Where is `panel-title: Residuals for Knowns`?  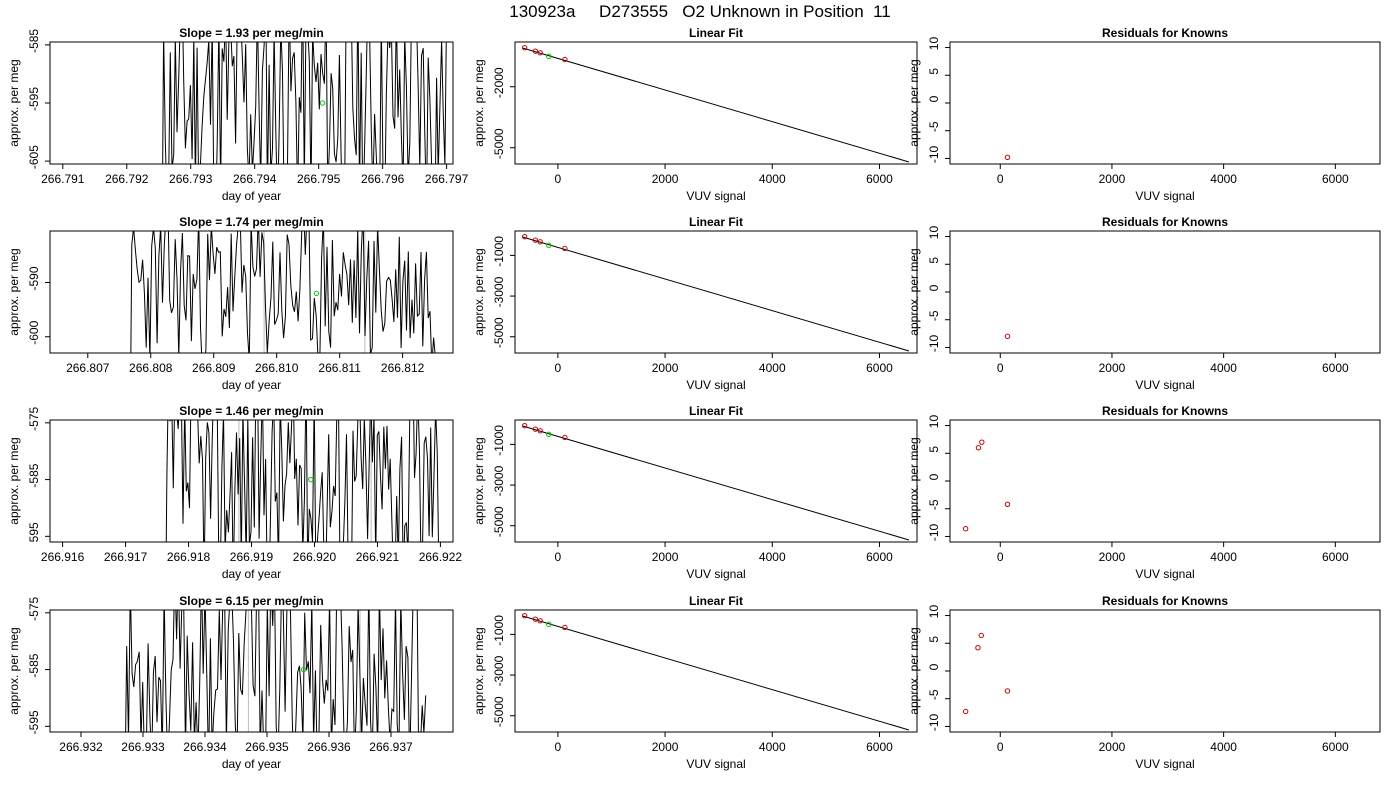
panel-title: Residuals for Knowns is located at coordinates (1165, 33).